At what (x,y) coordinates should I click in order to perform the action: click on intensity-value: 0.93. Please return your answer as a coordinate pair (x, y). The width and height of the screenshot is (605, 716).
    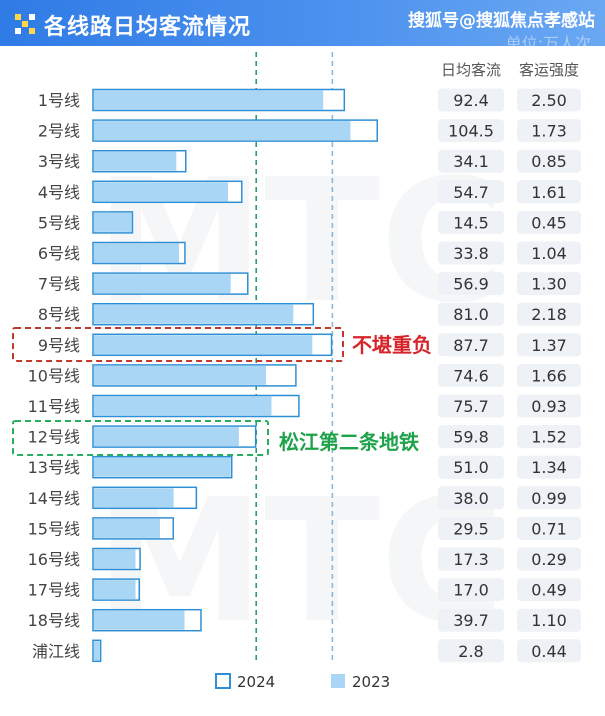
    Looking at the image, I should click on (549, 406).